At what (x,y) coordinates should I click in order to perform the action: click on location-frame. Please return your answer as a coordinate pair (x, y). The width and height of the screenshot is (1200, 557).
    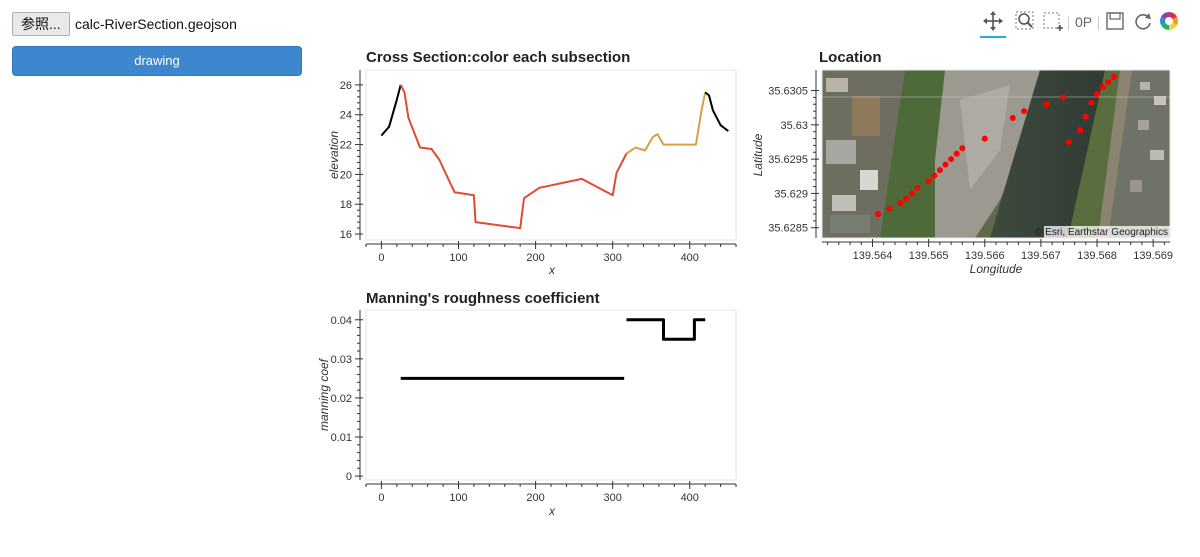
    Looking at the image, I should click on (996, 154).